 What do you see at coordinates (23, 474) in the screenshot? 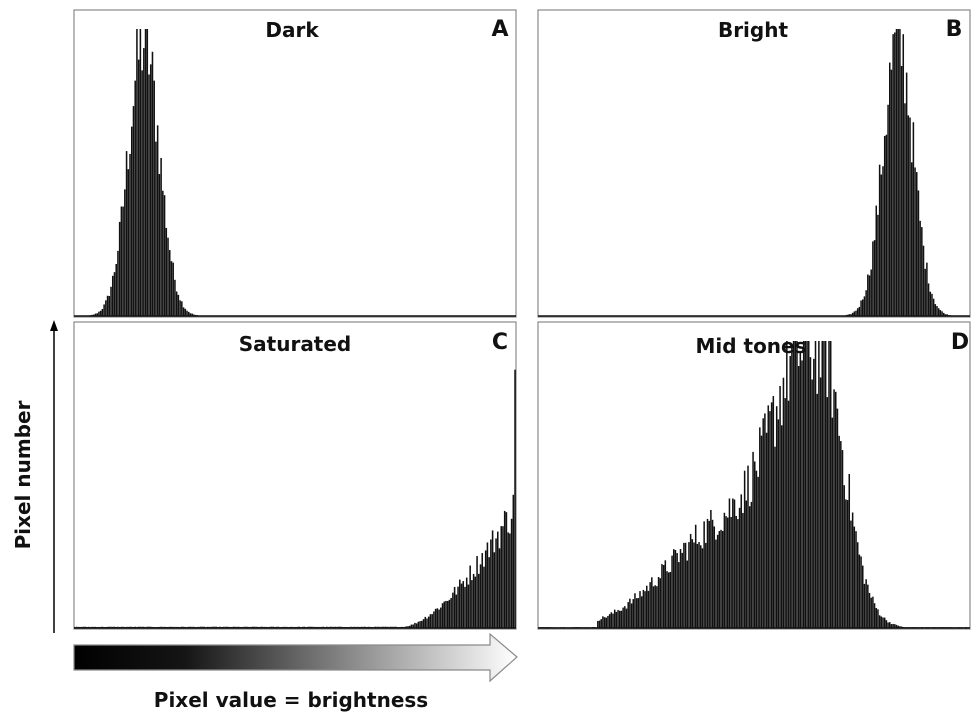
I see `y-axis-label: Pixel number` at bounding box center [23, 474].